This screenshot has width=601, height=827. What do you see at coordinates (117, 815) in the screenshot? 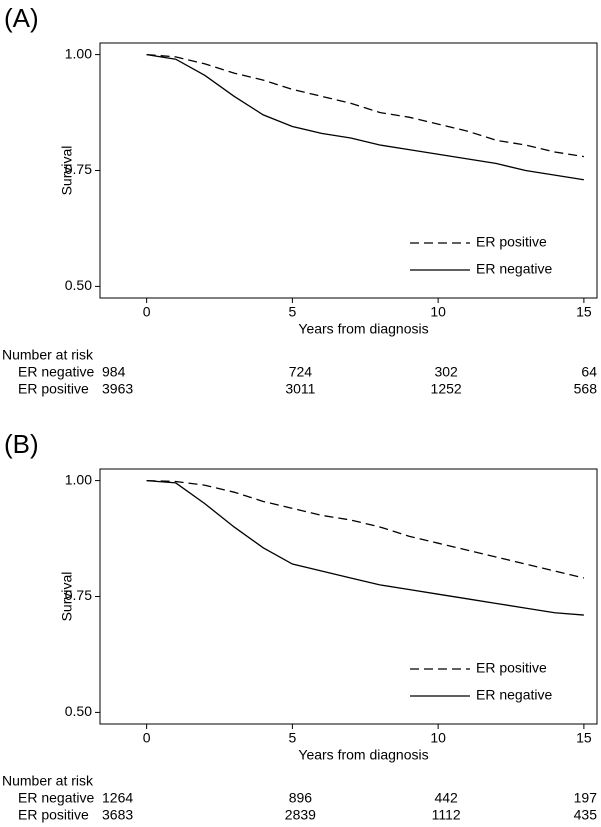
I see `risk-count: 3683` at bounding box center [117, 815].